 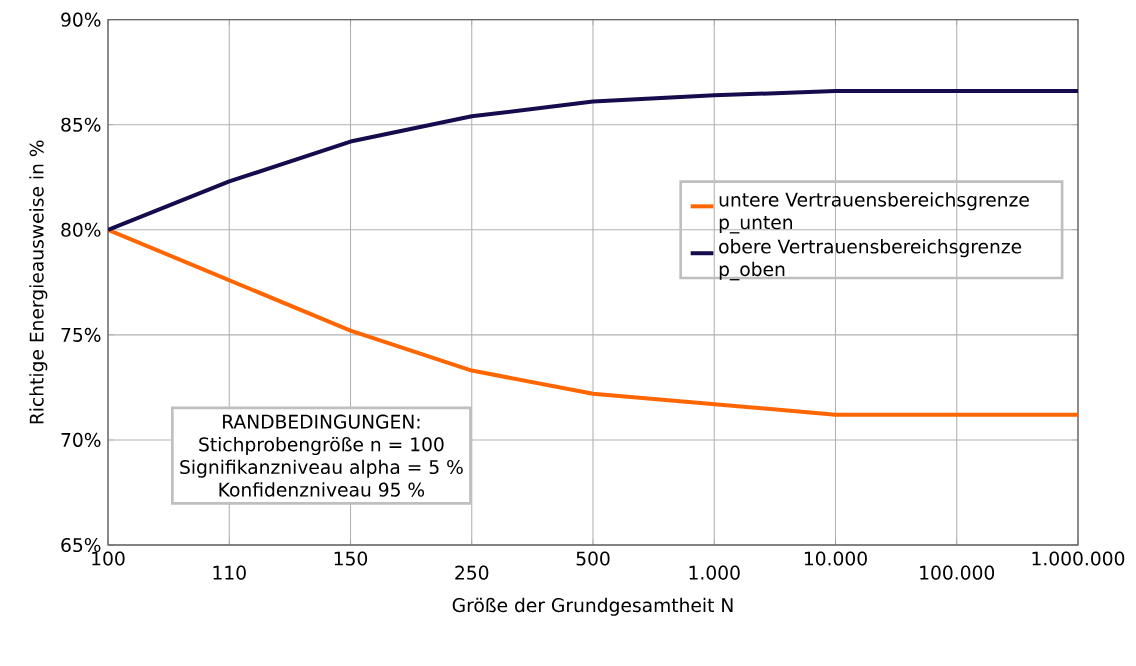 What do you see at coordinates (835, 558) in the screenshot?
I see `x-tick-label: 10.000` at bounding box center [835, 558].